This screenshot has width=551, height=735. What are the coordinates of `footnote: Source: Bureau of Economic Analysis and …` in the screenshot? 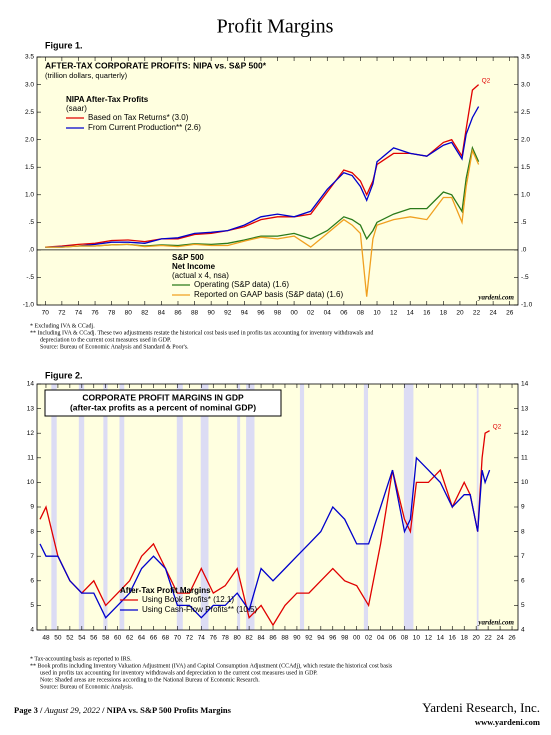 It's located at (114, 346).